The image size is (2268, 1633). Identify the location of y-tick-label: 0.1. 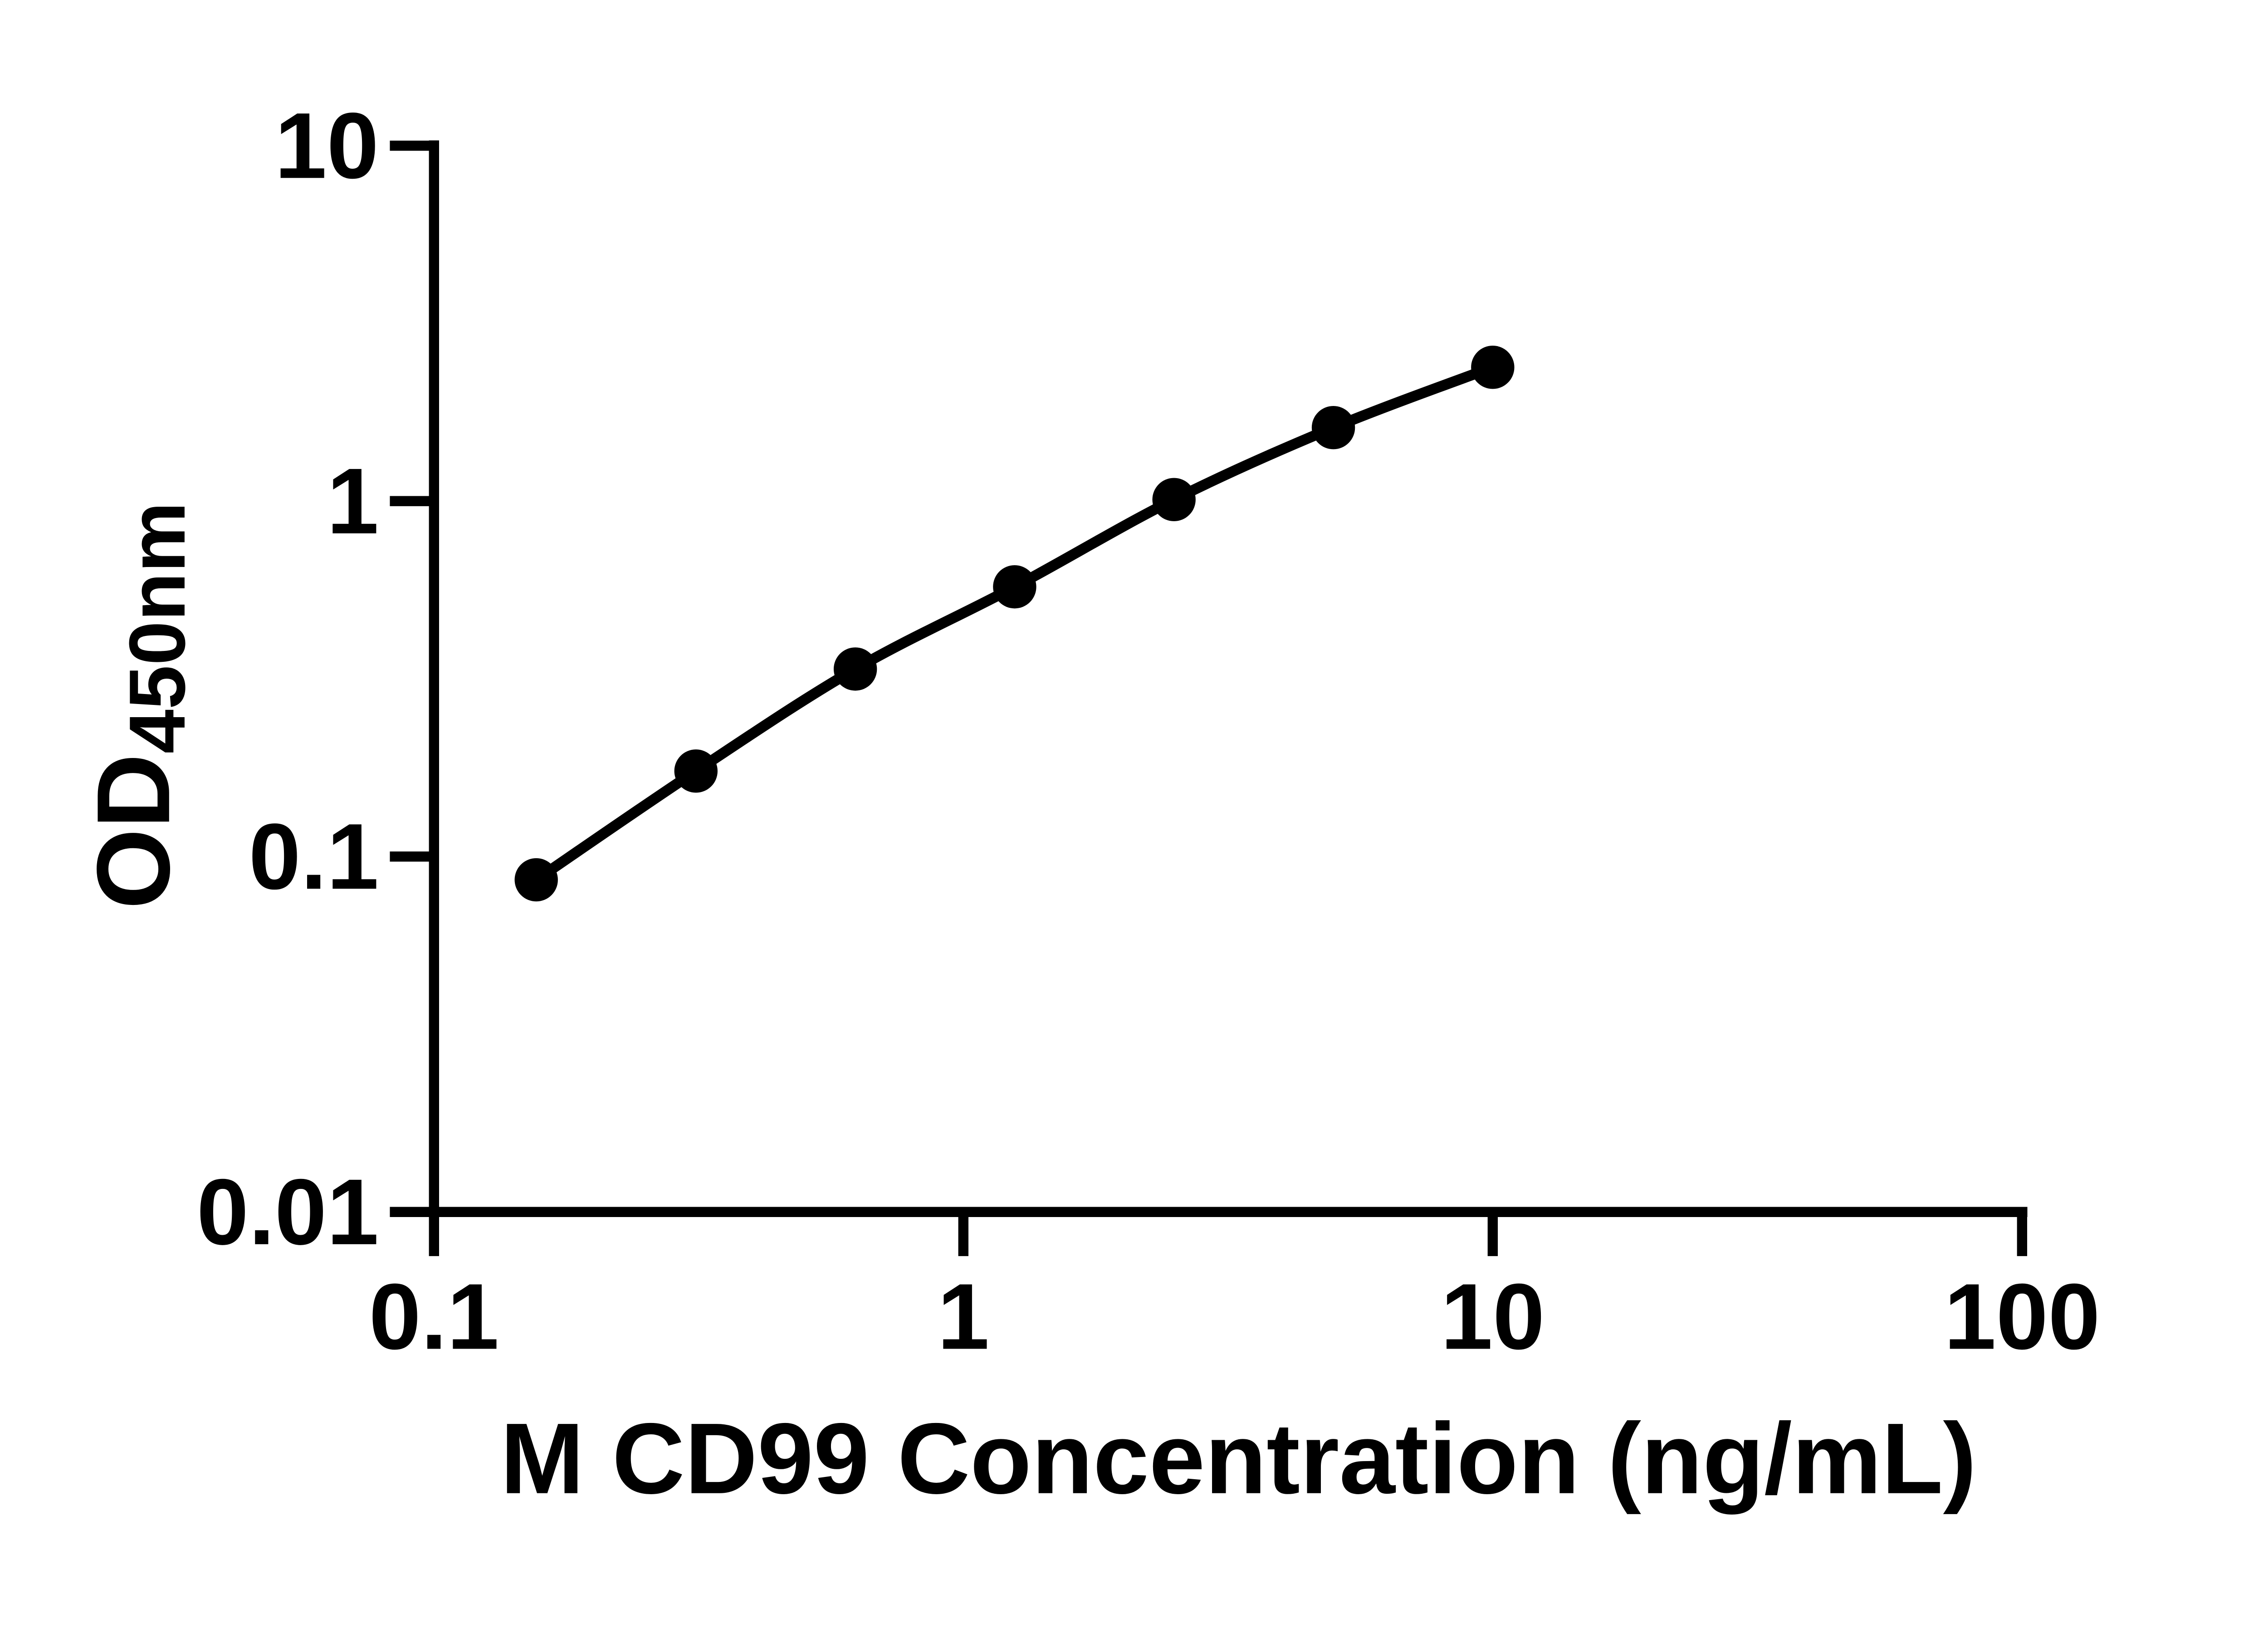
(314, 856).